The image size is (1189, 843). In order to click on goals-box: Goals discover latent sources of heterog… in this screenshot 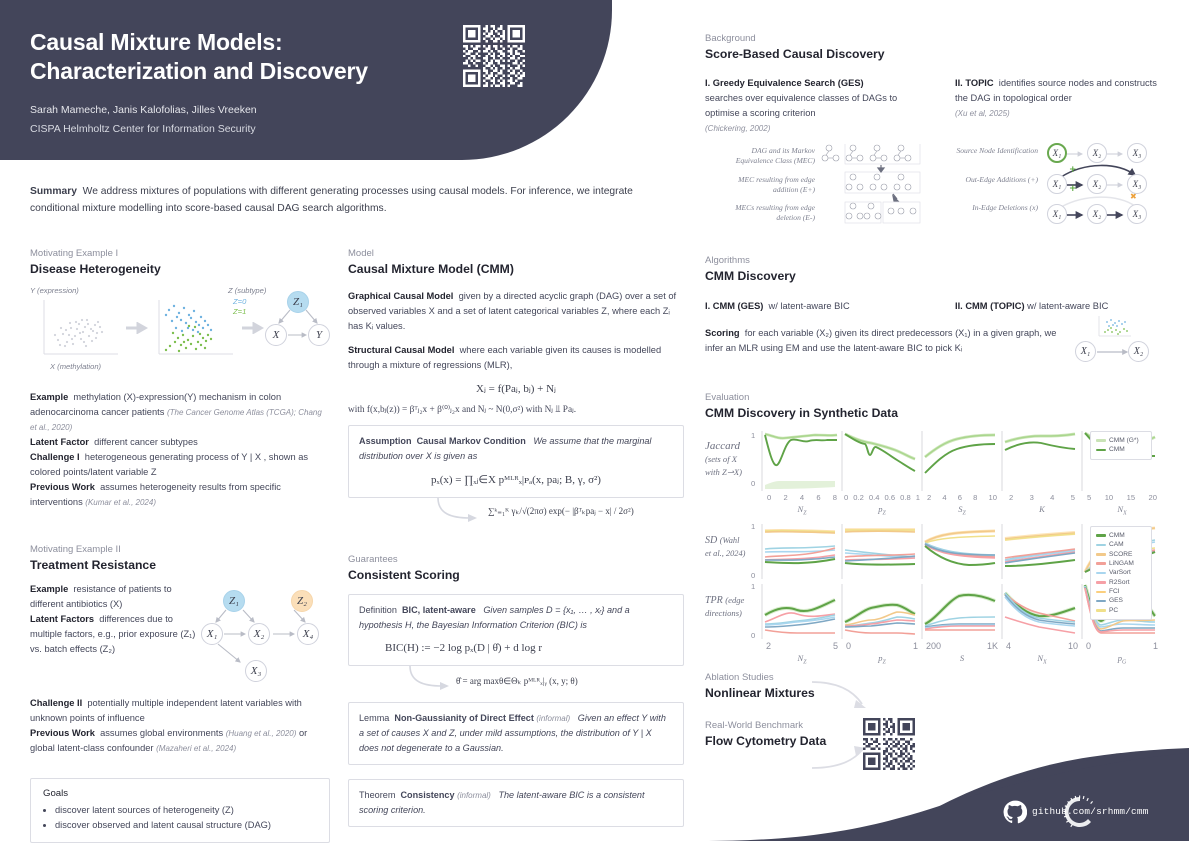, I will do `click(180, 810)`.